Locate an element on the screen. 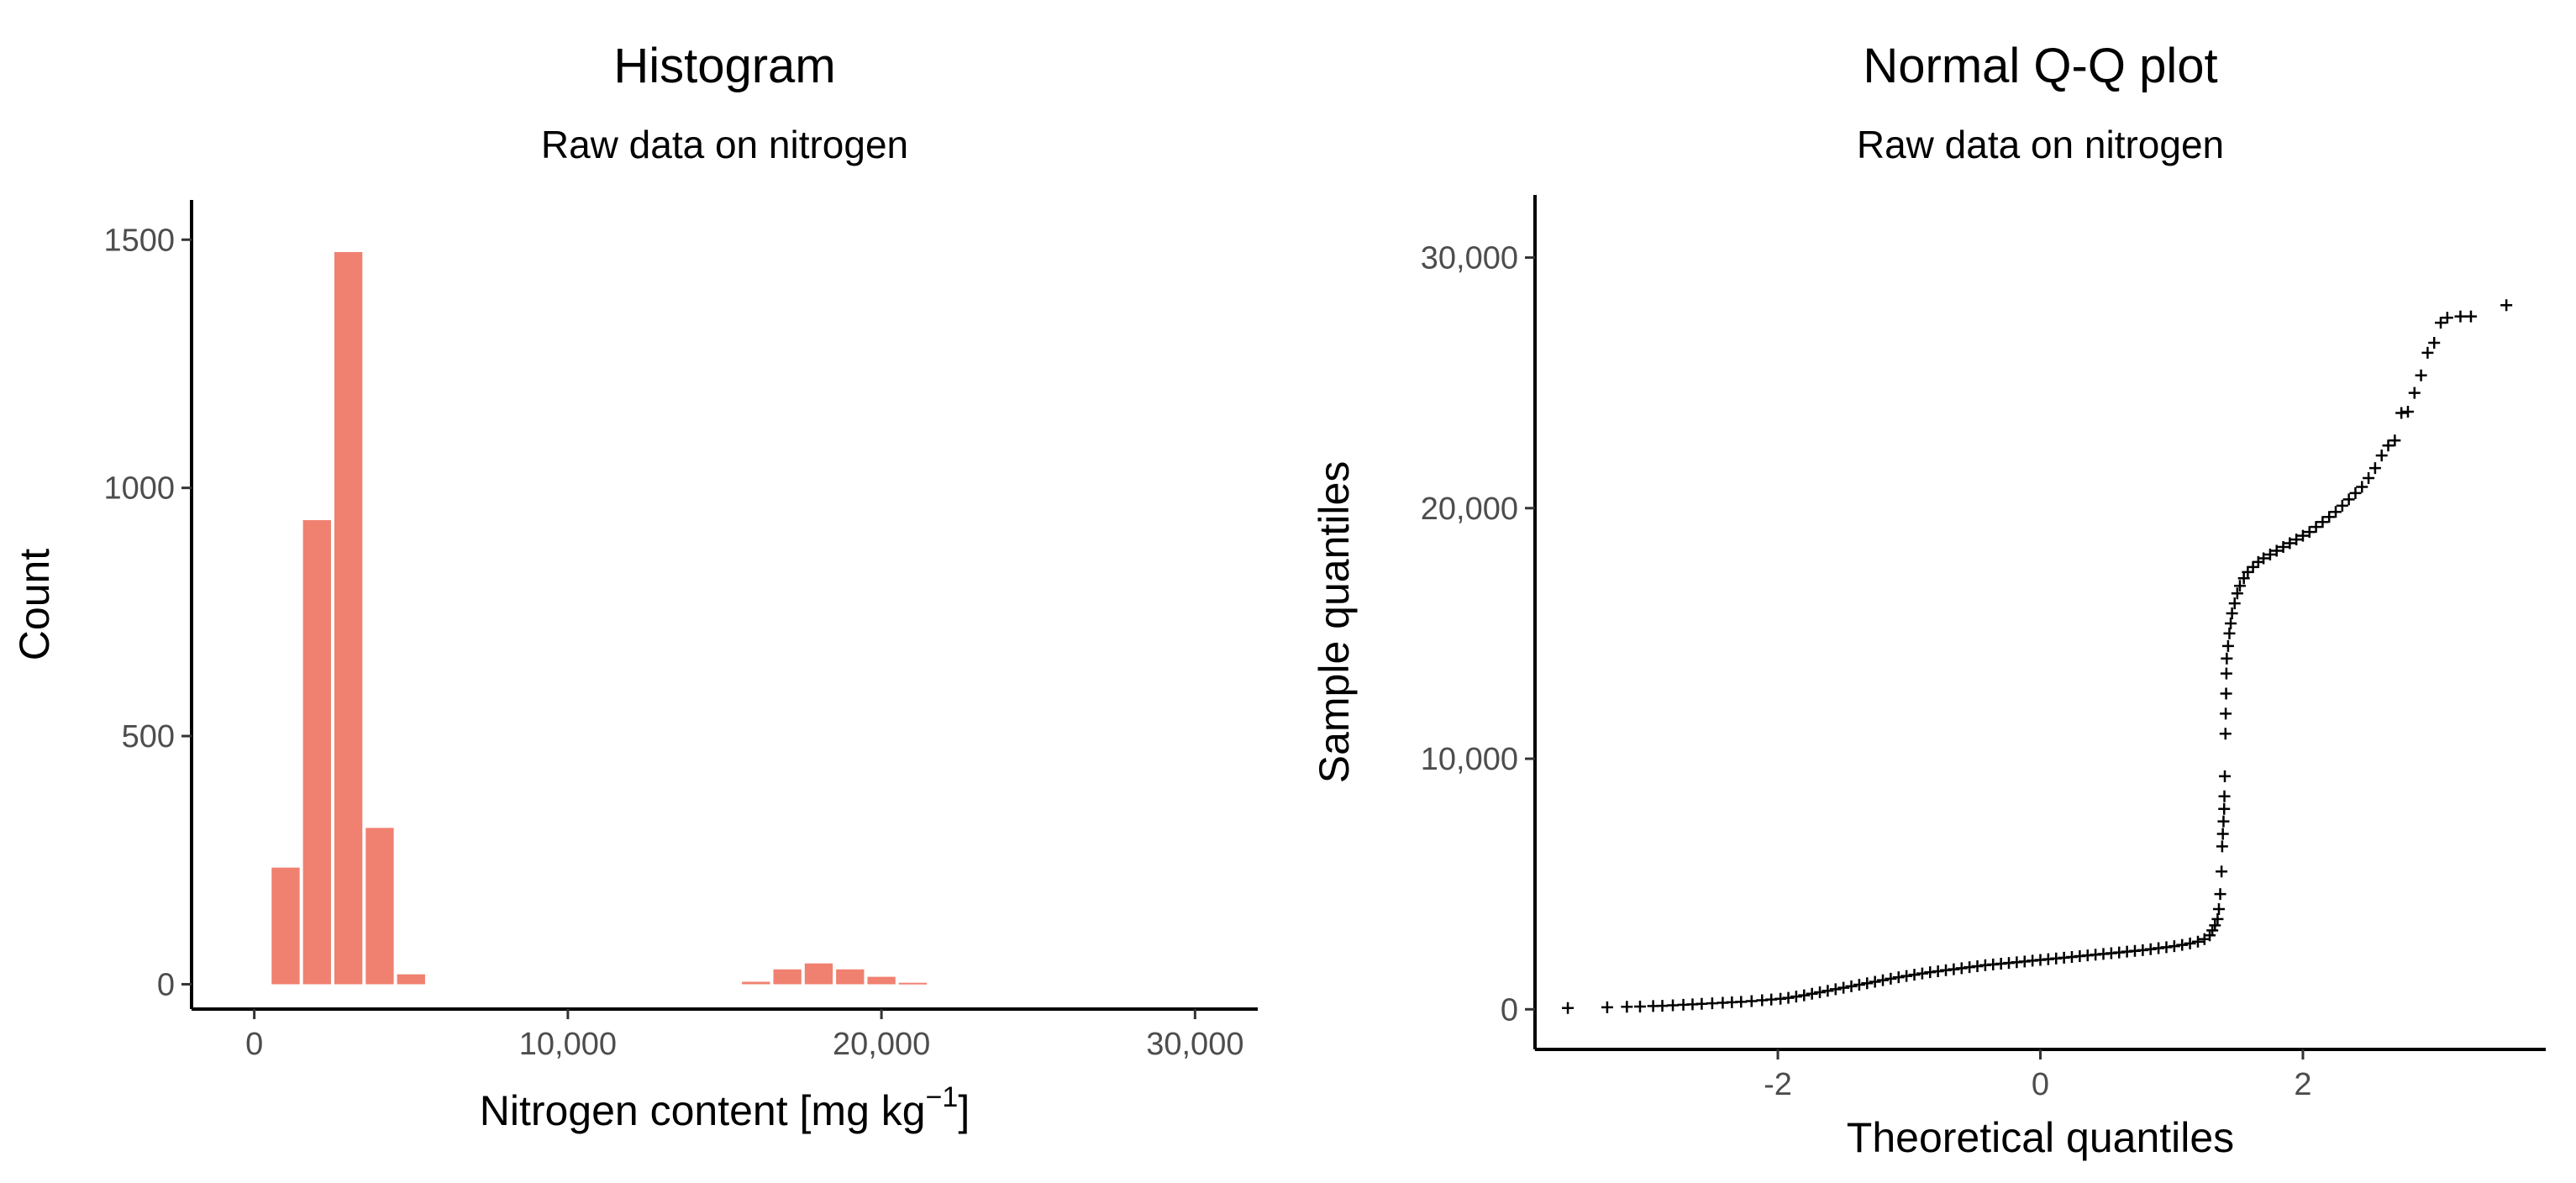 This screenshot has height=1183, width=2576. hist-x-tick-label: 30,000 is located at coordinates (1194, 1044).